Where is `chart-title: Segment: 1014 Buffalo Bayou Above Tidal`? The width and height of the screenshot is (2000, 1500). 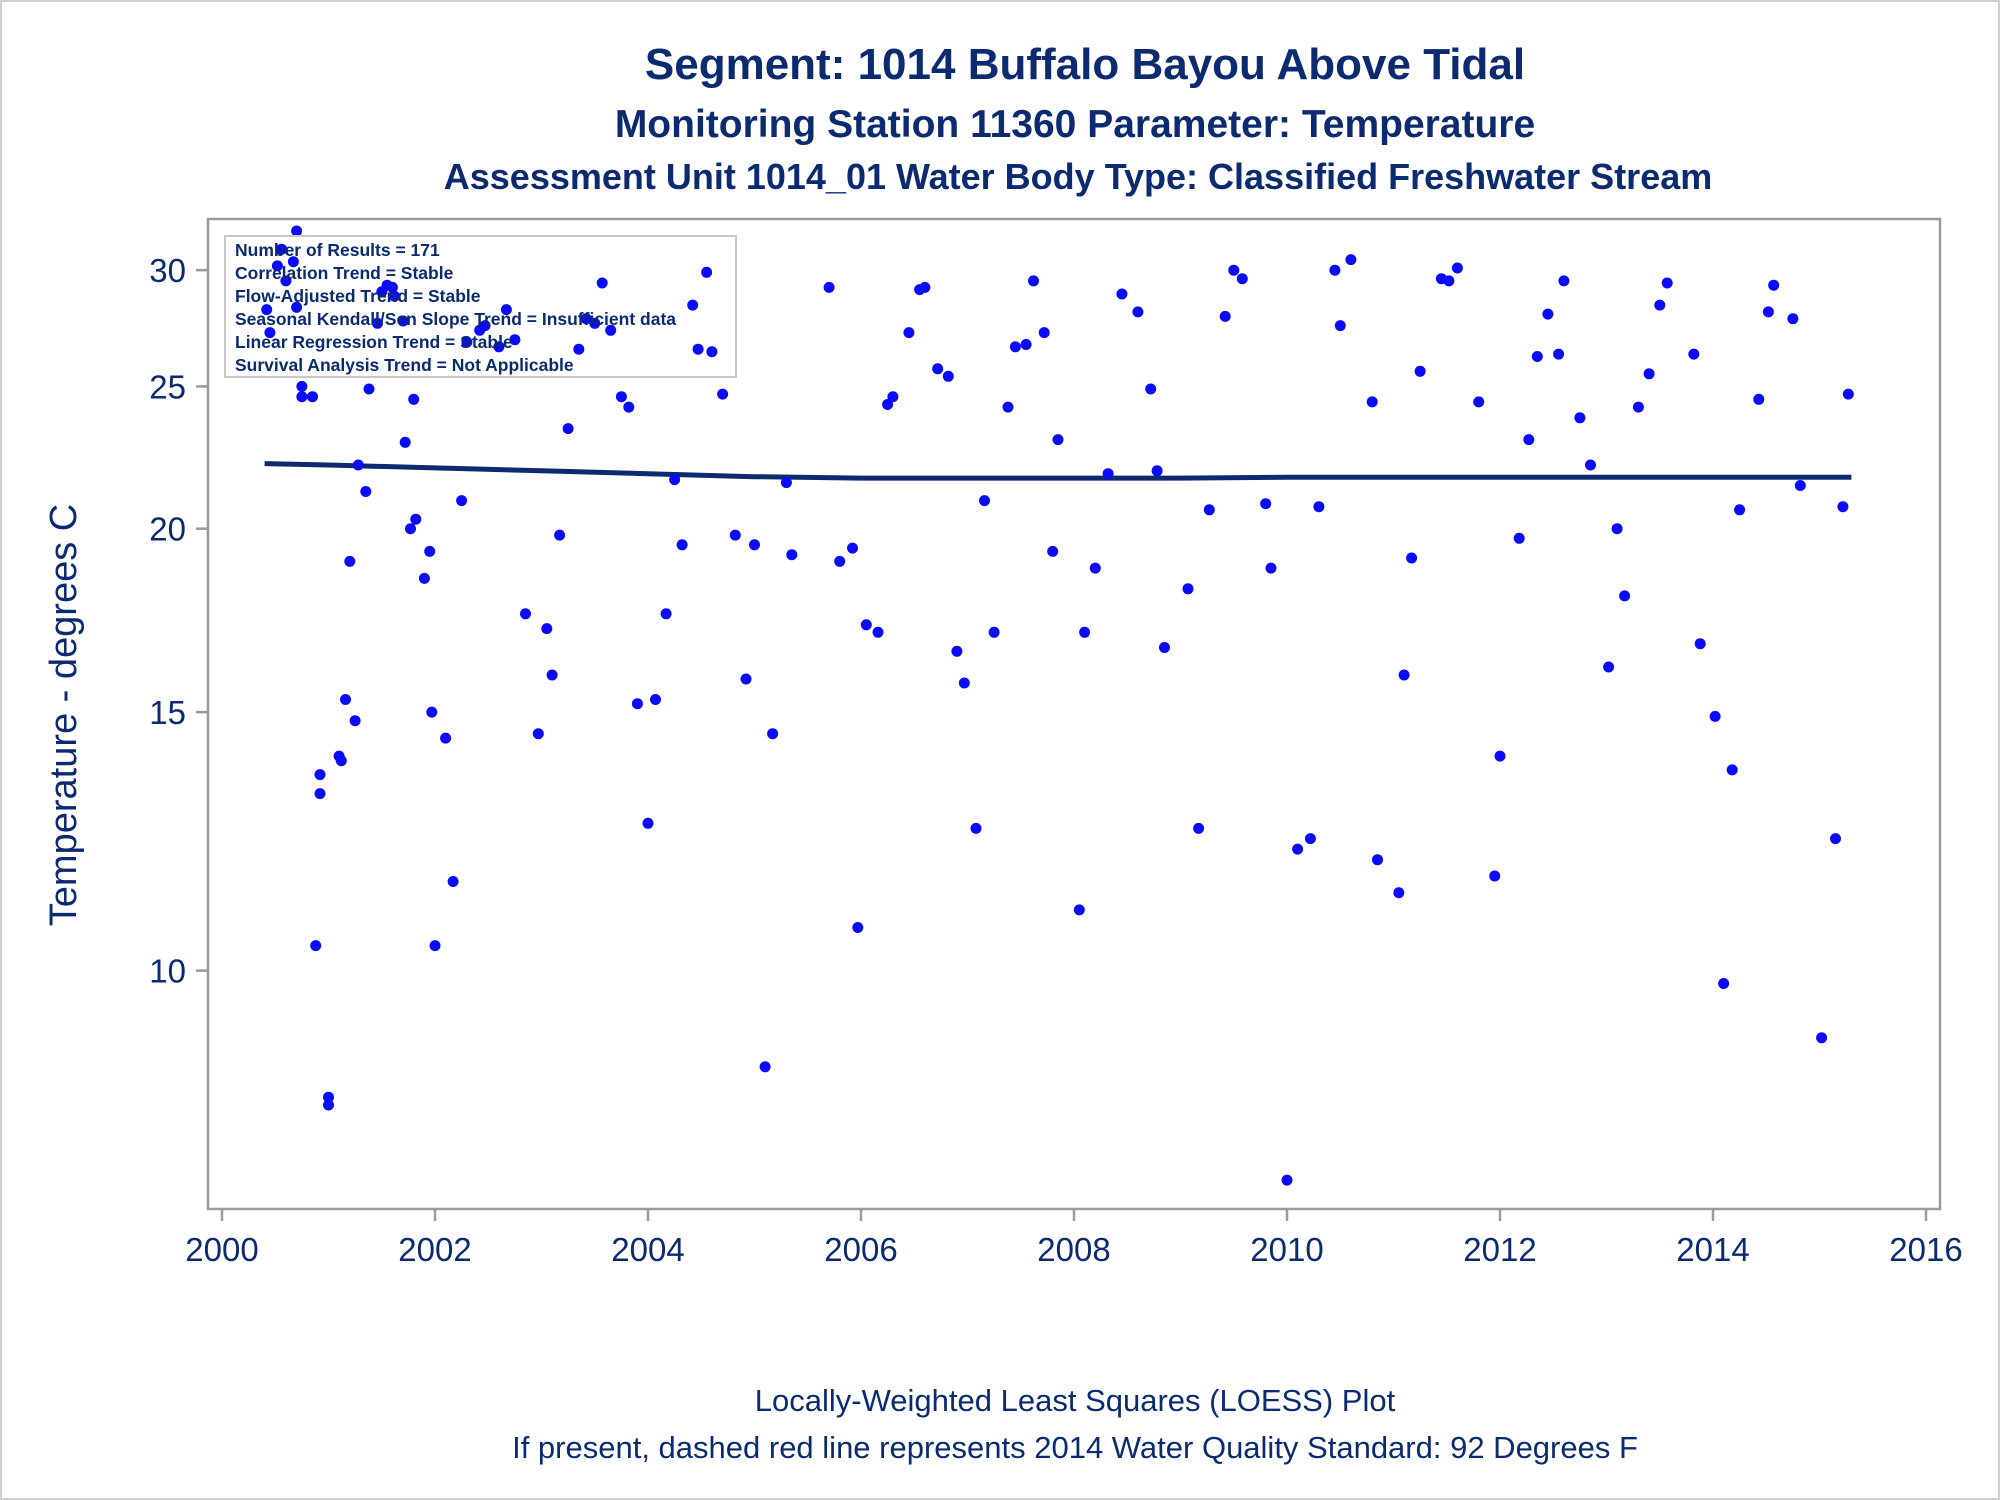 chart-title: Segment: 1014 Buffalo Bayou Above Tidal is located at coordinates (1085, 64).